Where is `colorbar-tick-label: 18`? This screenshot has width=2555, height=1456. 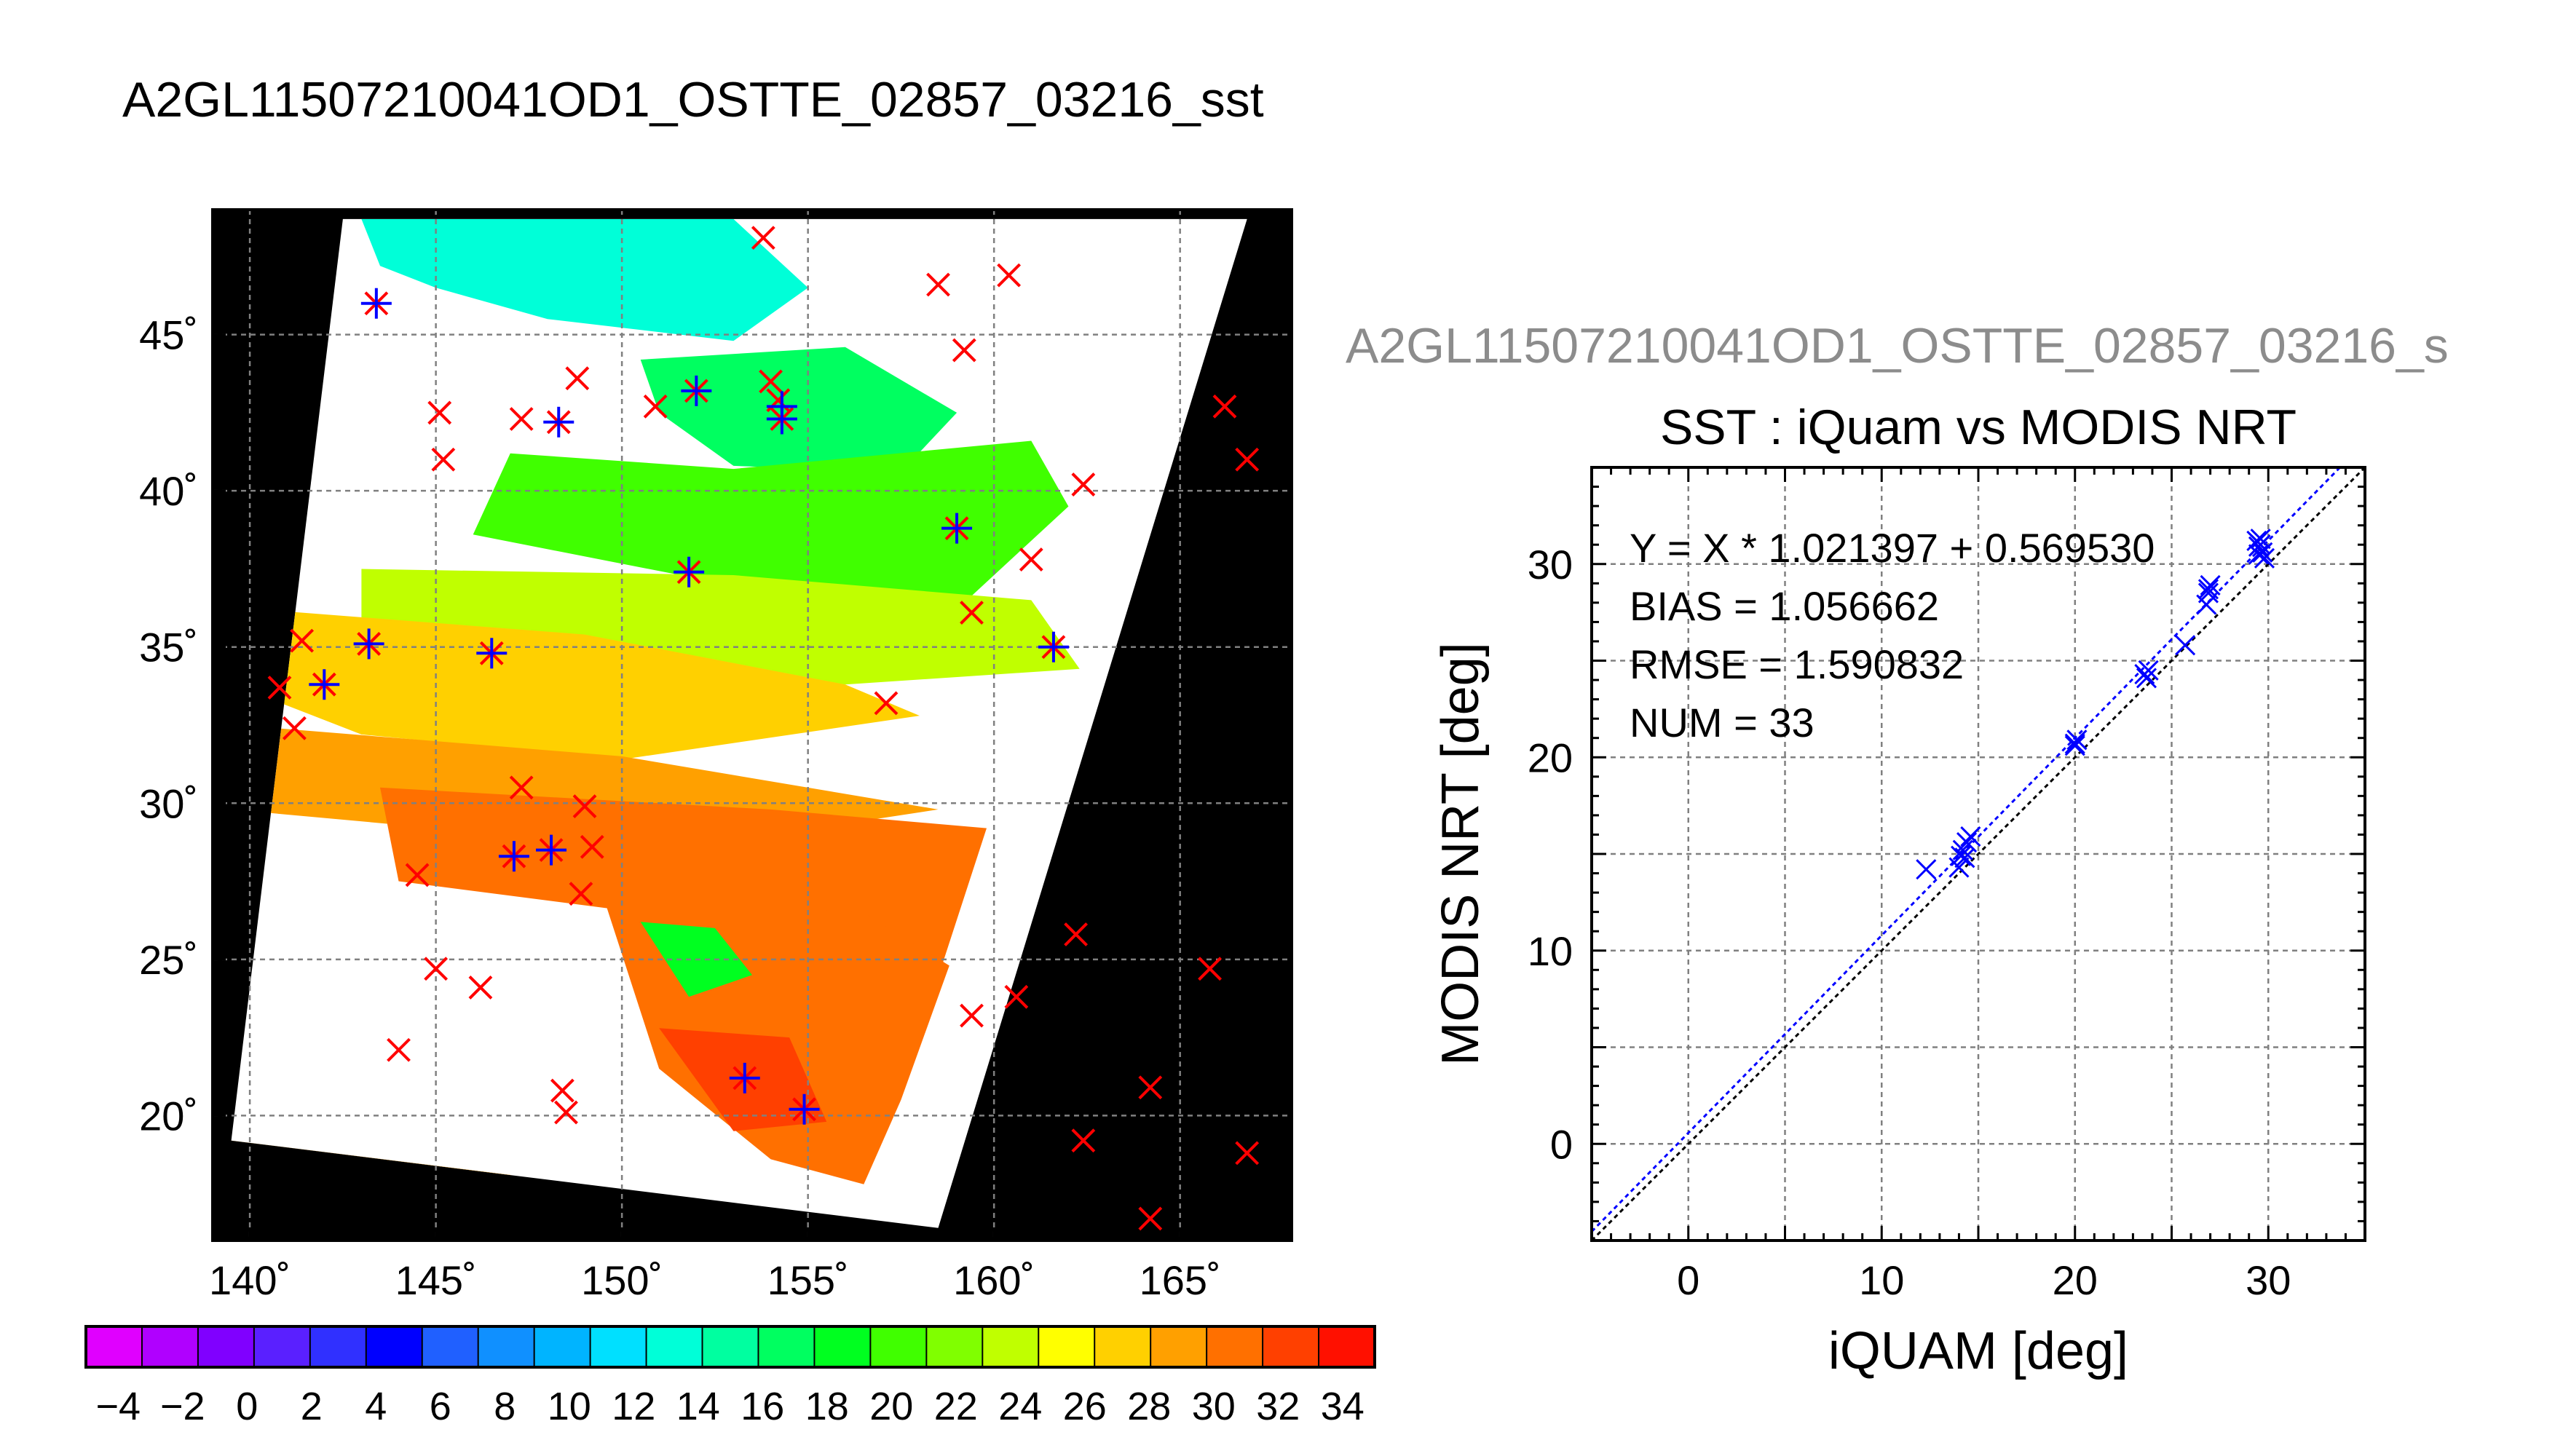
colorbar-tick-label: 18 is located at coordinates (827, 1406).